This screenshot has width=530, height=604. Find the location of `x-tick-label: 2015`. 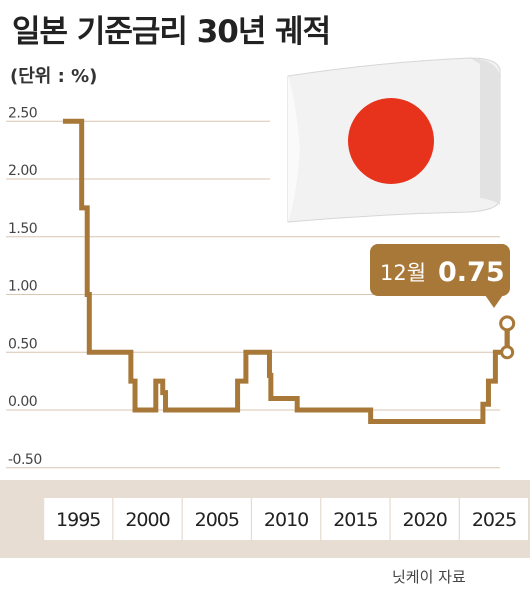

x-tick-label: 2015 is located at coordinates (355, 520).